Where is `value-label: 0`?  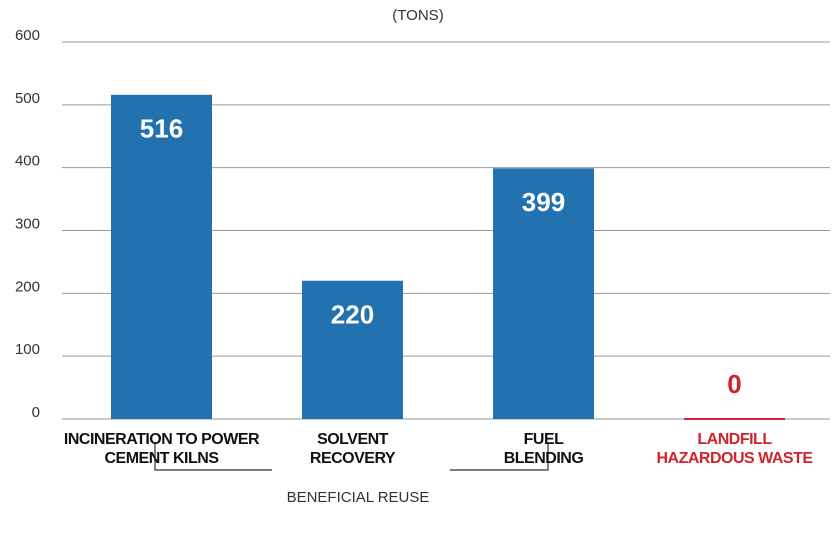
value-label: 0 is located at coordinates (734, 384).